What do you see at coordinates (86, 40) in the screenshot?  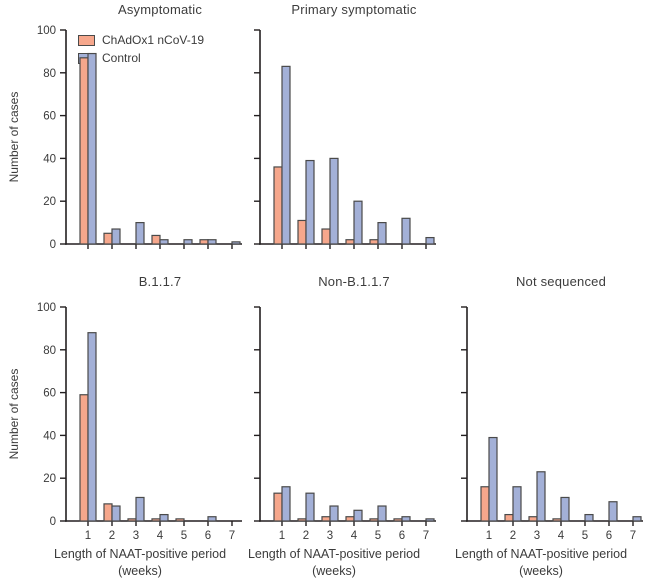 I see `chadox-swatch-icon` at bounding box center [86, 40].